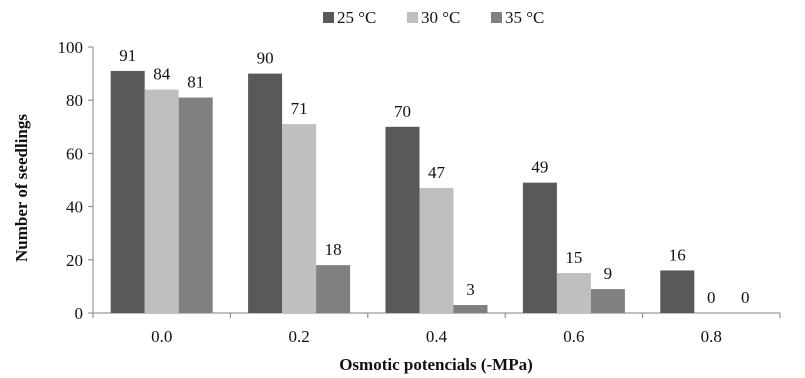 The image size is (805, 378). I want to click on legend-label: 25 °C, so click(356, 17).